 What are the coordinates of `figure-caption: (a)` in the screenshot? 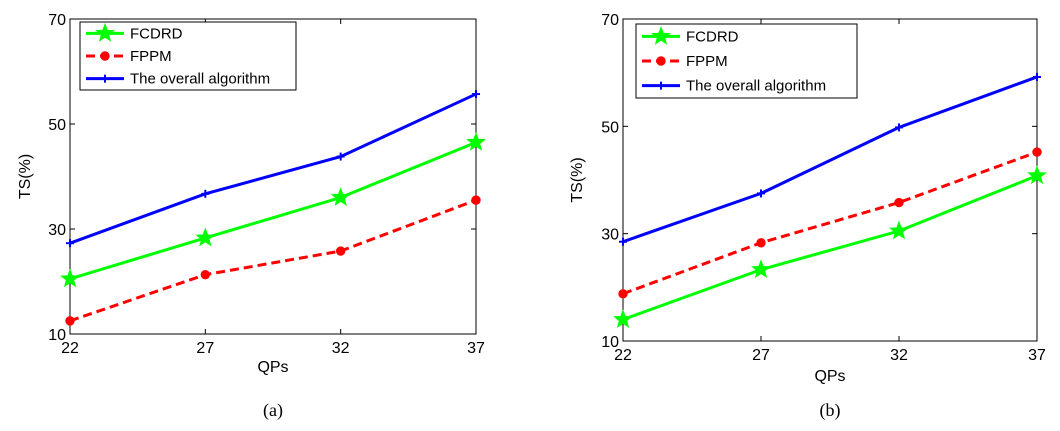 It's located at (273, 410).